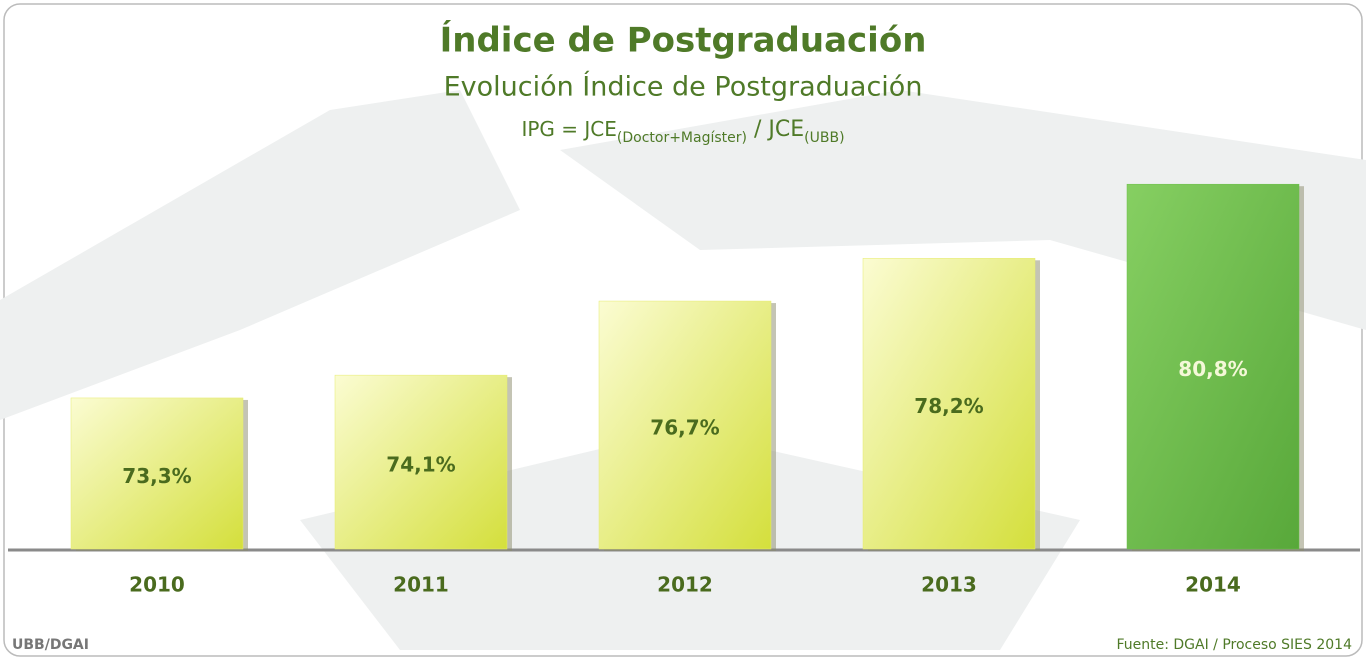  I want to click on formula-sub: (UBB), so click(824, 138).